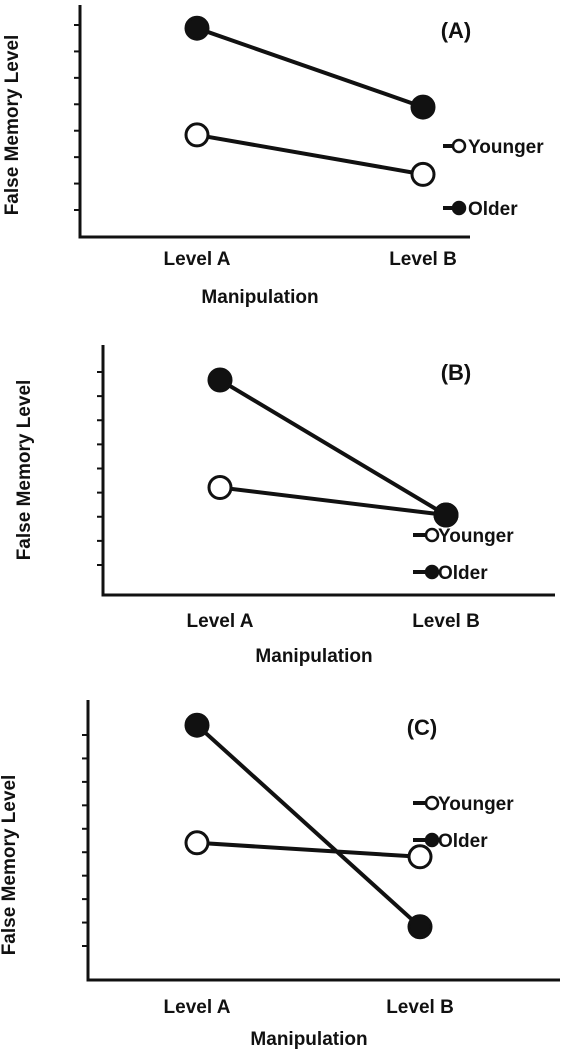  What do you see at coordinates (456, 372) in the screenshot?
I see `panel-label: (B)` at bounding box center [456, 372].